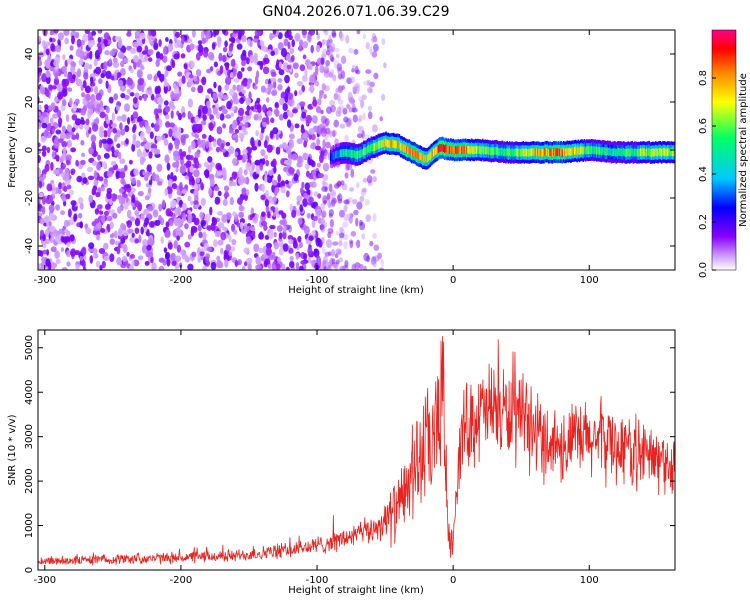  Describe the element at coordinates (589, 580) in the screenshot. I see `x-tick-label: 100` at that location.